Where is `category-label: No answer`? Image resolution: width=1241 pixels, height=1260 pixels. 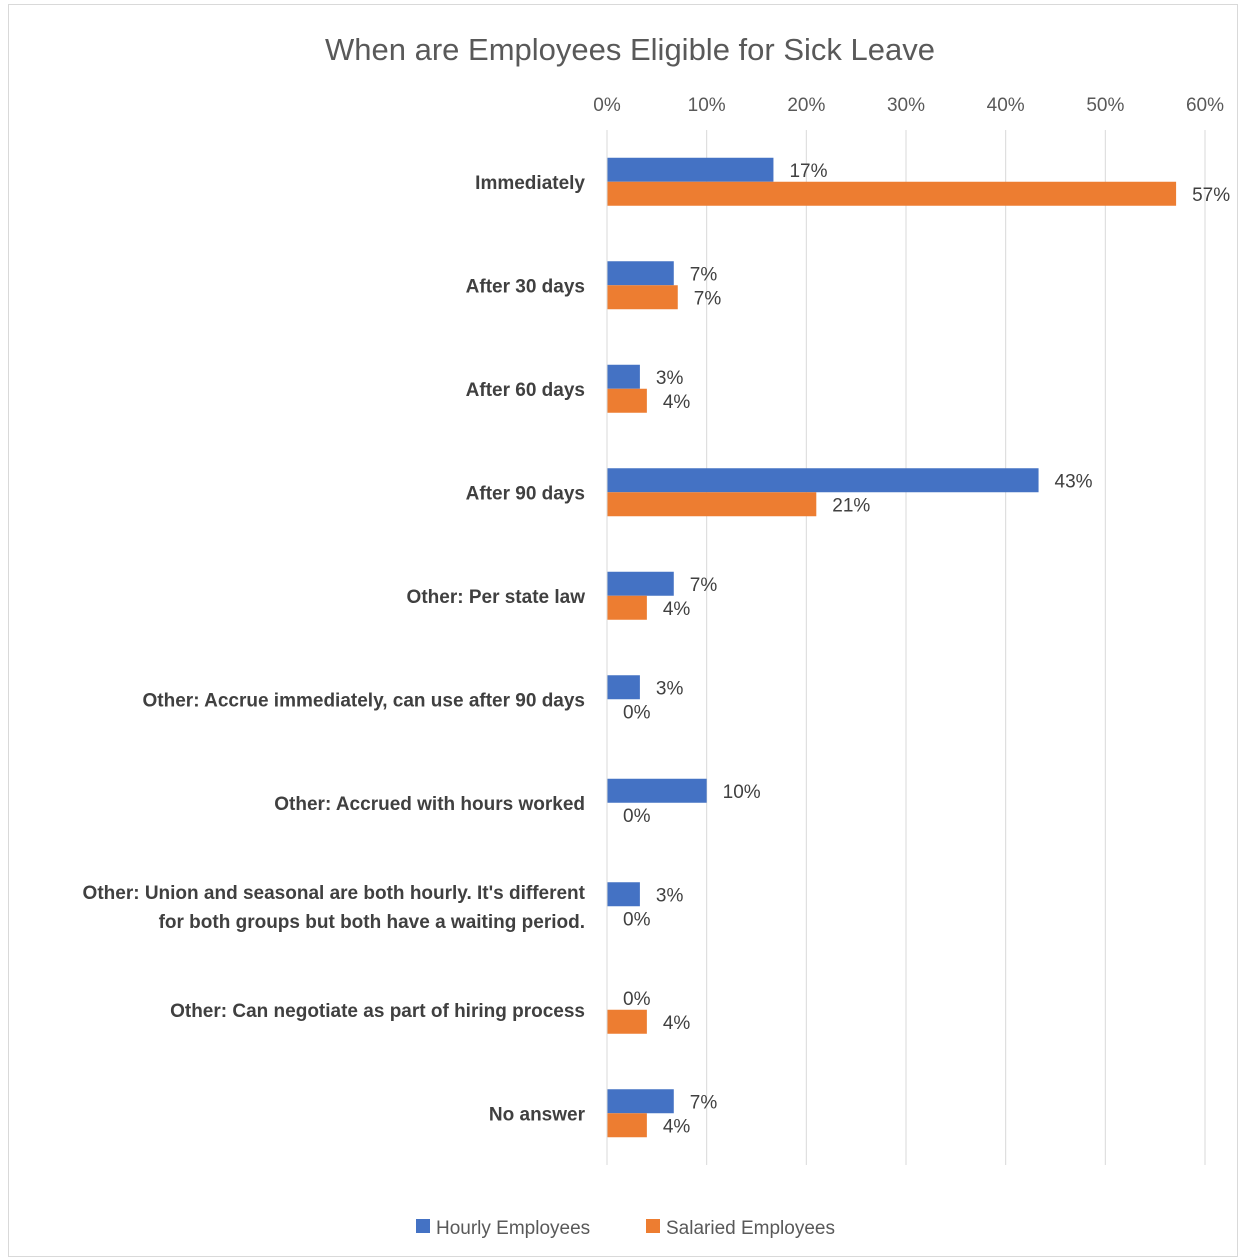 category-label: No answer is located at coordinates (537, 1114).